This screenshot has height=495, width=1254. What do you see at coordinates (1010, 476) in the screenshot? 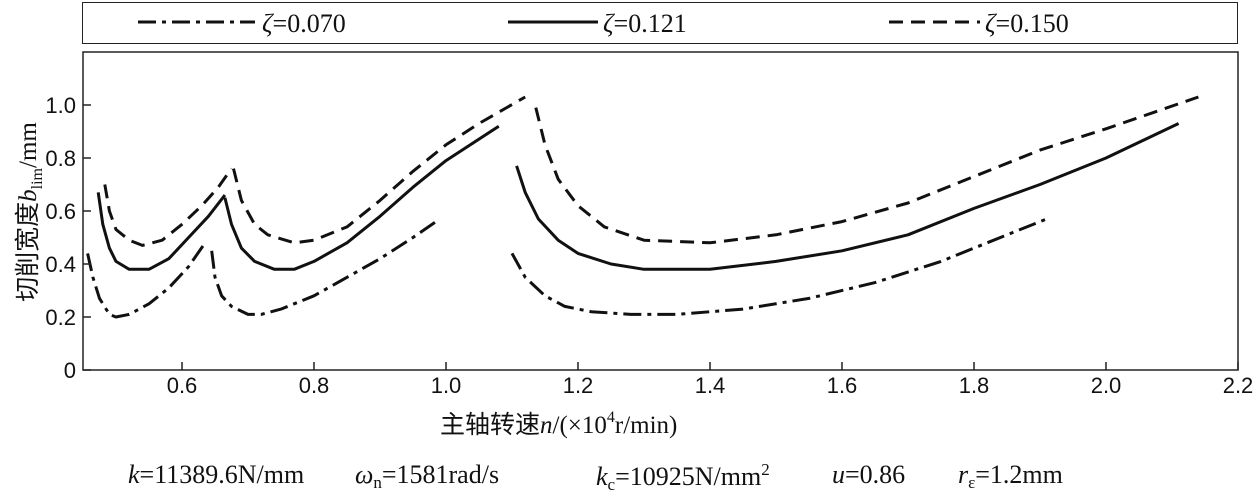
I see `parameter-5: rε=1.2mm` at bounding box center [1010, 476].